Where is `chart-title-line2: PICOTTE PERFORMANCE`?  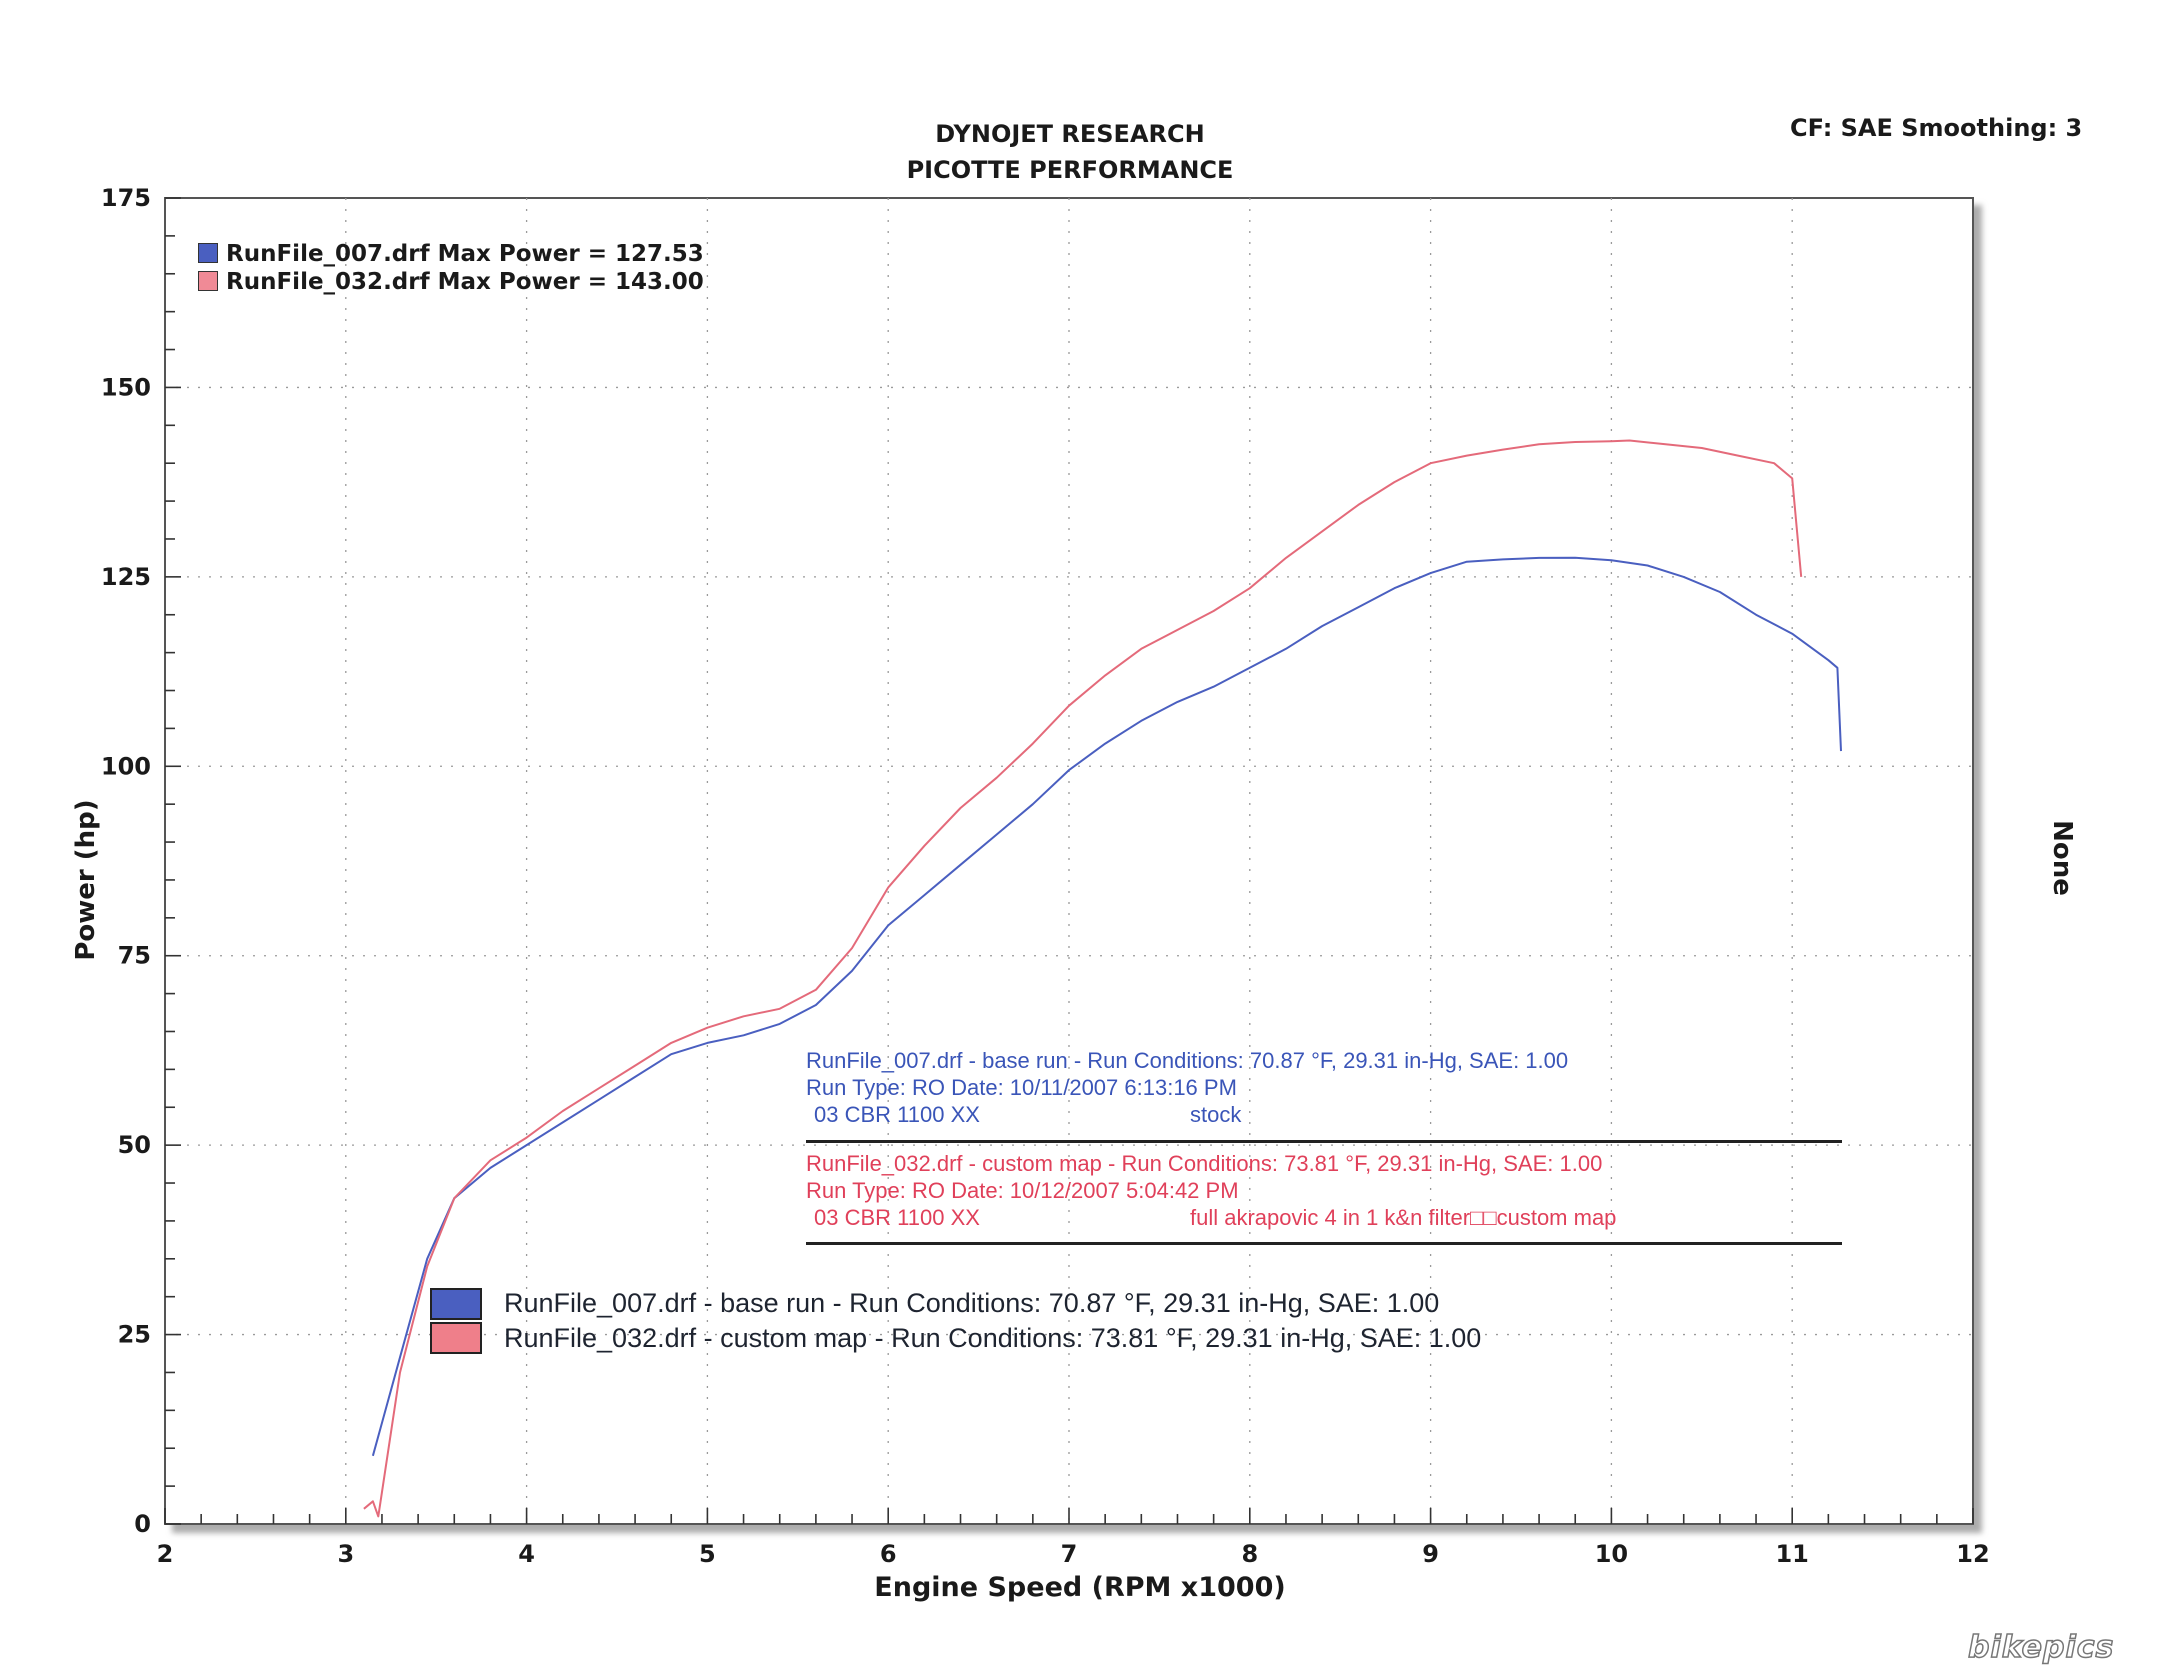
chart-title-line2: PICOTTE PERFORMANCE is located at coordinates (1070, 170).